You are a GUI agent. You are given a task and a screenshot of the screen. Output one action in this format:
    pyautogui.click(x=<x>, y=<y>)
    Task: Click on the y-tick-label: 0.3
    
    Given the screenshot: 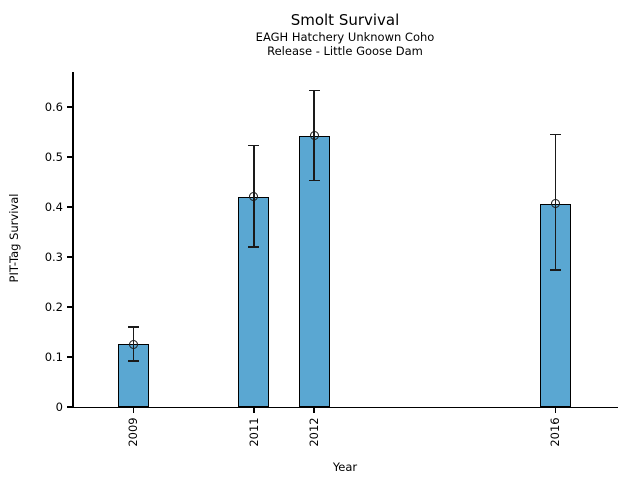 What is the action you would take?
    pyautogui.click(x=53, y=257)
    